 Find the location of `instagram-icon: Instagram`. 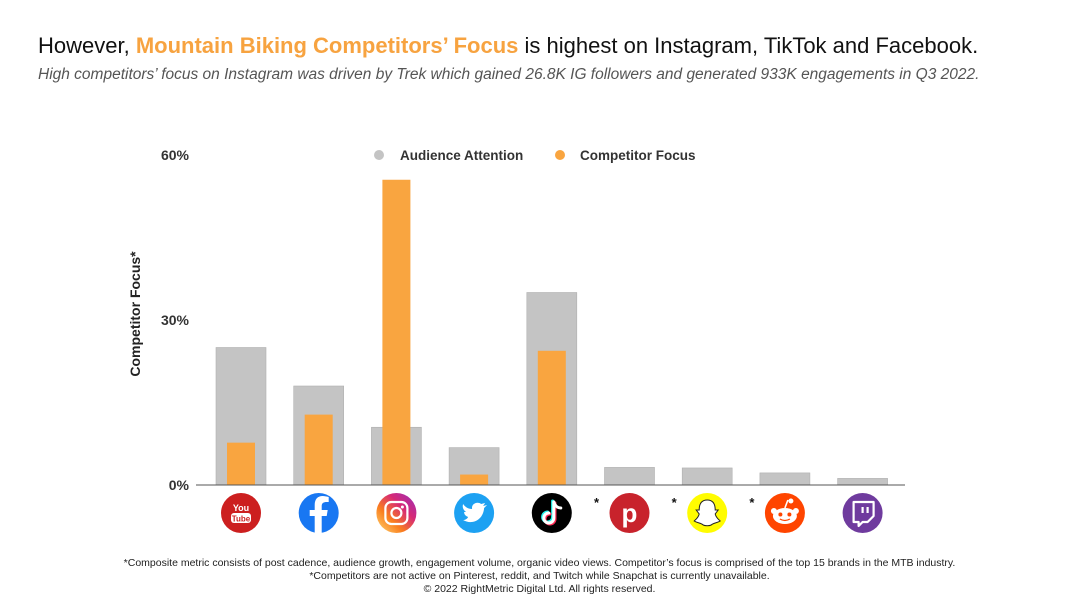

instagram-icon: Instagram is located at coordinates (396, 513).